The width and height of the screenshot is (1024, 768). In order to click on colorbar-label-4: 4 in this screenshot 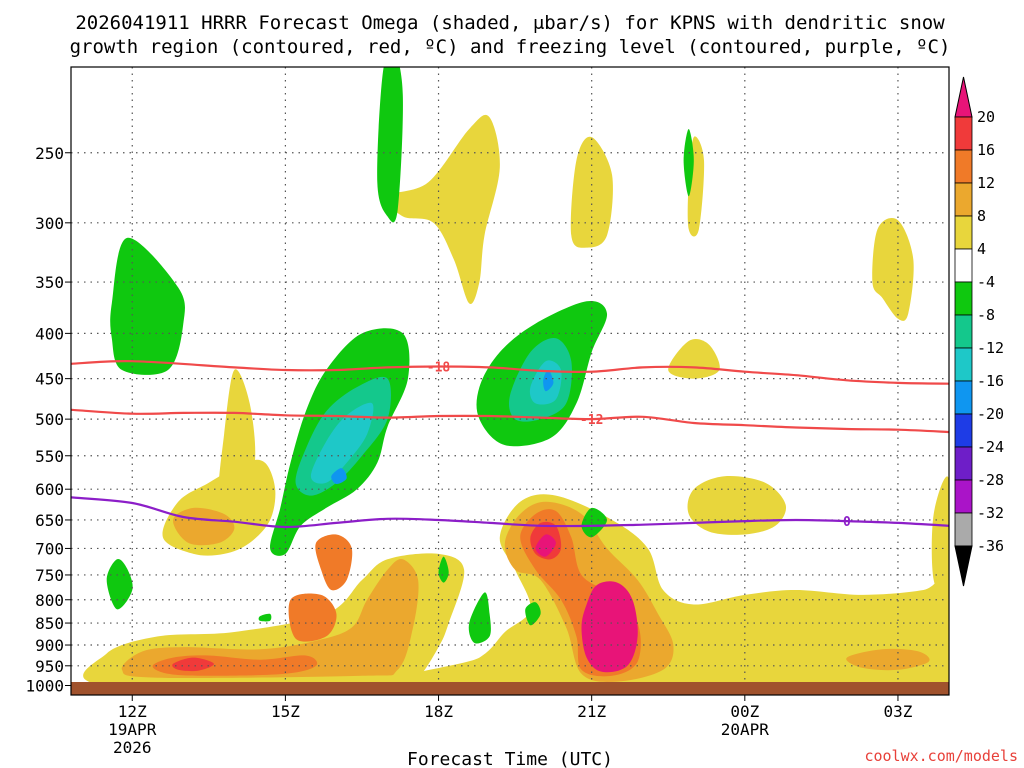, I will do `click(981, 249)`.